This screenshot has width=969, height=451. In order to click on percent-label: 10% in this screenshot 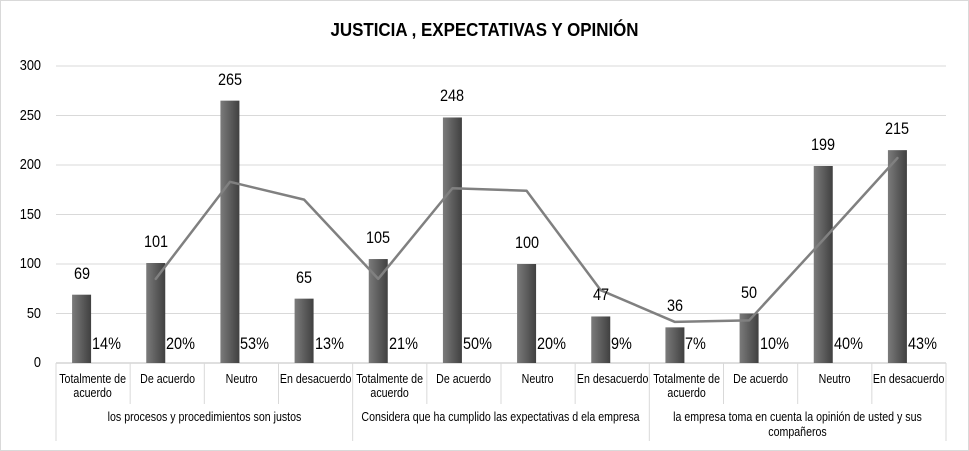, I will do `click(774, 343)`.